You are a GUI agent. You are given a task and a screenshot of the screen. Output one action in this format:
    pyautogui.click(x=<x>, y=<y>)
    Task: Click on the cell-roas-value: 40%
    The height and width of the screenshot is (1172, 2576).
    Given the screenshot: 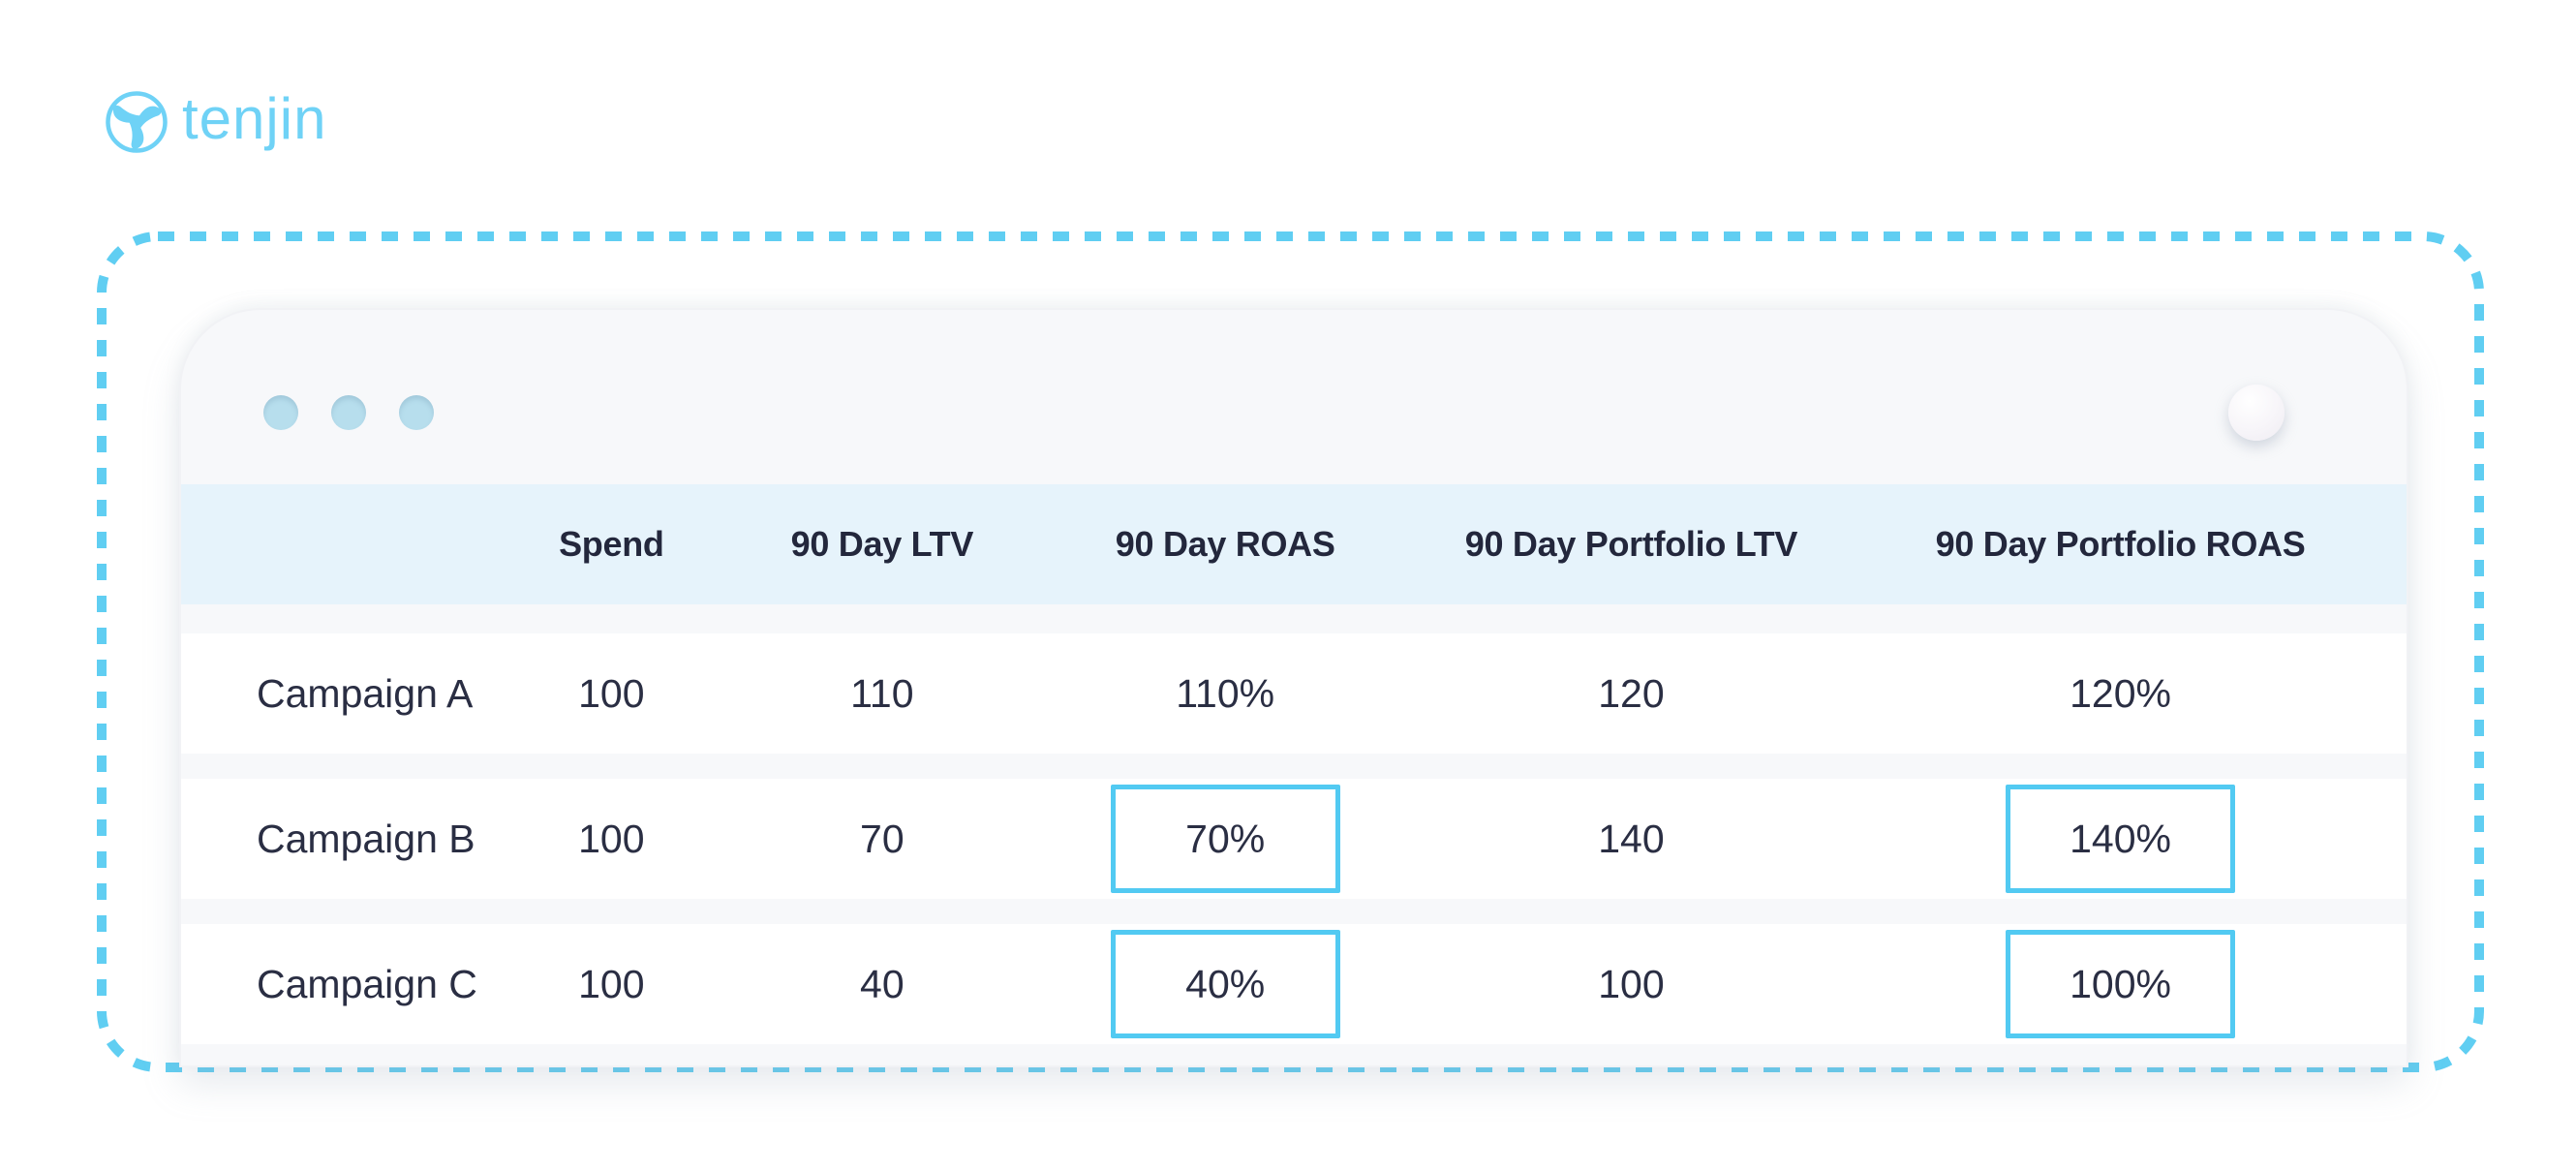 What is the action you would take?
    pyautogui.click(x=1225, y=983)
    